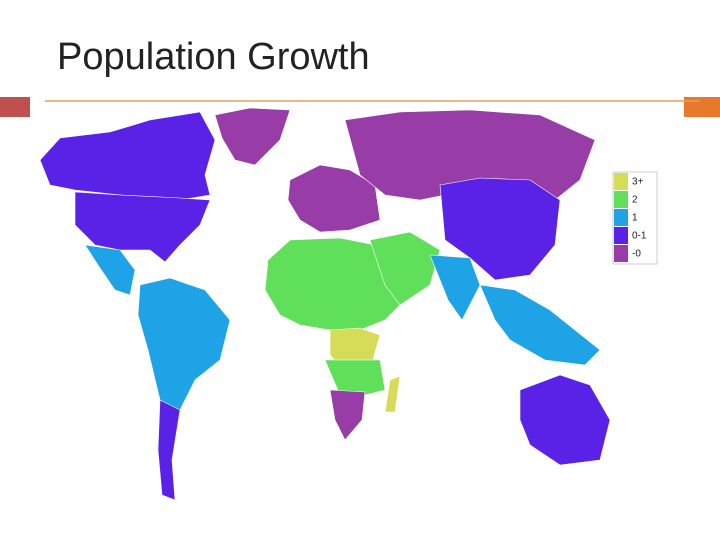 This screenshot has height=540, width=720. What do you see at coordinates (405, 268) in the screenshot?
I see `middle-east` at bounding box center [405, 268].